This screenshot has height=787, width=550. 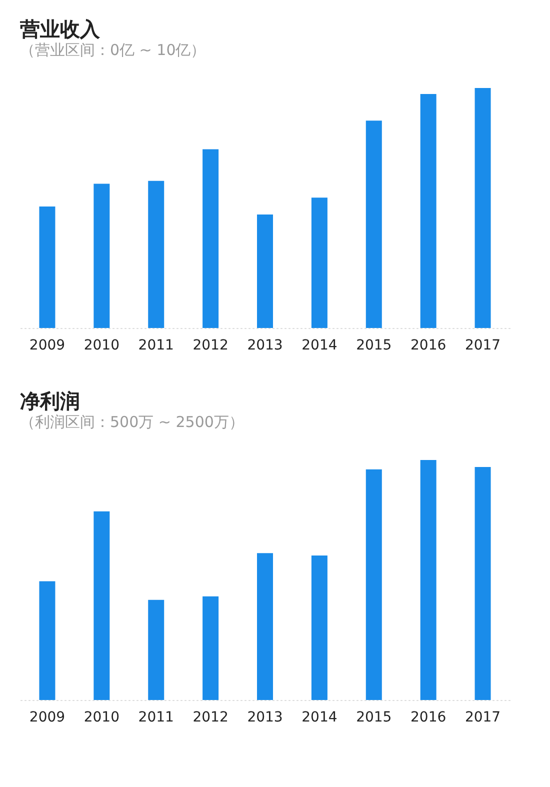 I want to click on chart-subtitle: （营业区间：0亿 ~ 10亿）, so click(x=113, y=50).